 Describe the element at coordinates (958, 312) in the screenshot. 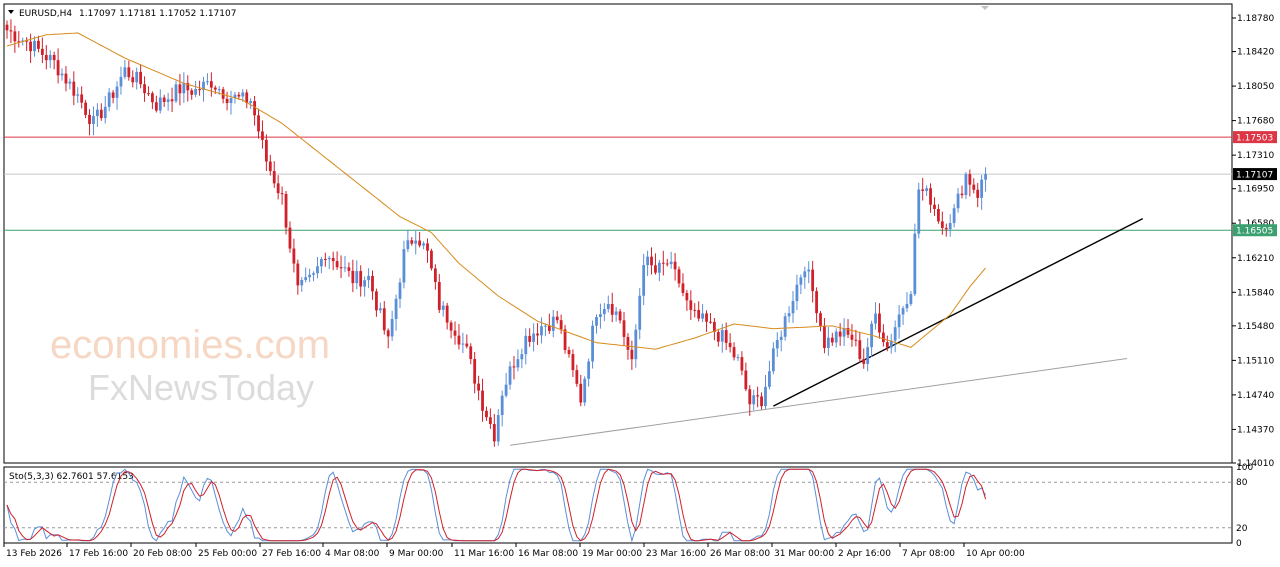

I see `rising-trendline` at that location.